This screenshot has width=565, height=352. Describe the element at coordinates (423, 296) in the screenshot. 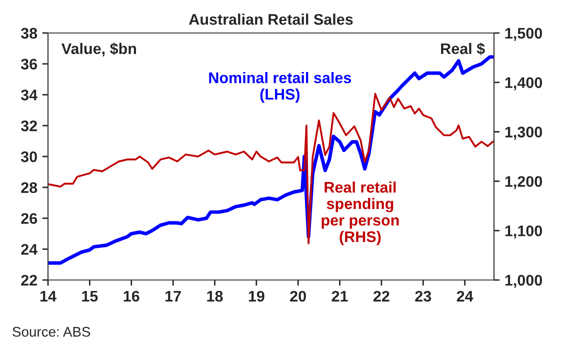

I see `x-tick-label: 23` at that location.